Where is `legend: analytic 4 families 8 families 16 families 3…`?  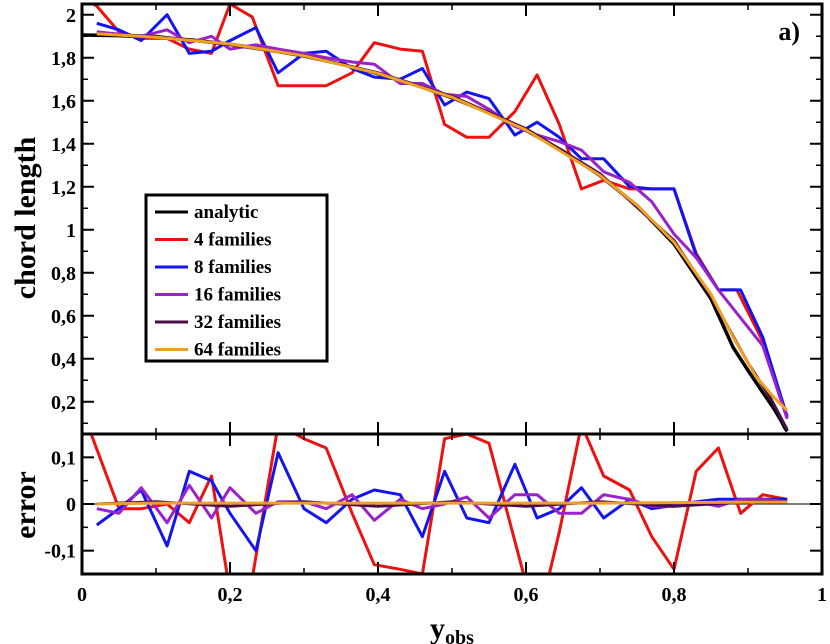 legend: analytic 4 families 8 families 16 families 3… is located at coordinates (236, 278).